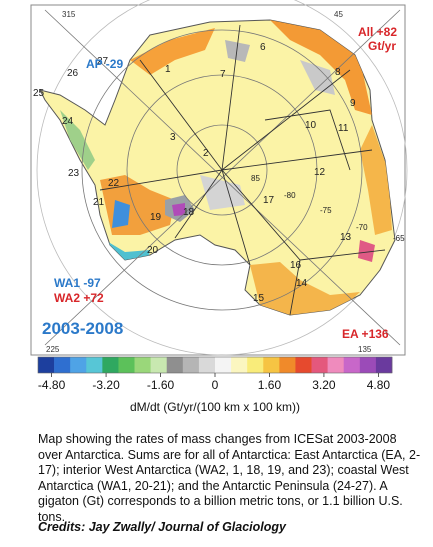 The image size is (433, 547). I want to click on basin-label: 23, so click(74, 173).